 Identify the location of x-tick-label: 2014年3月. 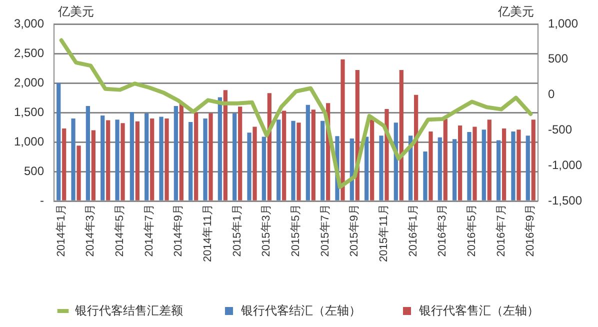
(90, 230).